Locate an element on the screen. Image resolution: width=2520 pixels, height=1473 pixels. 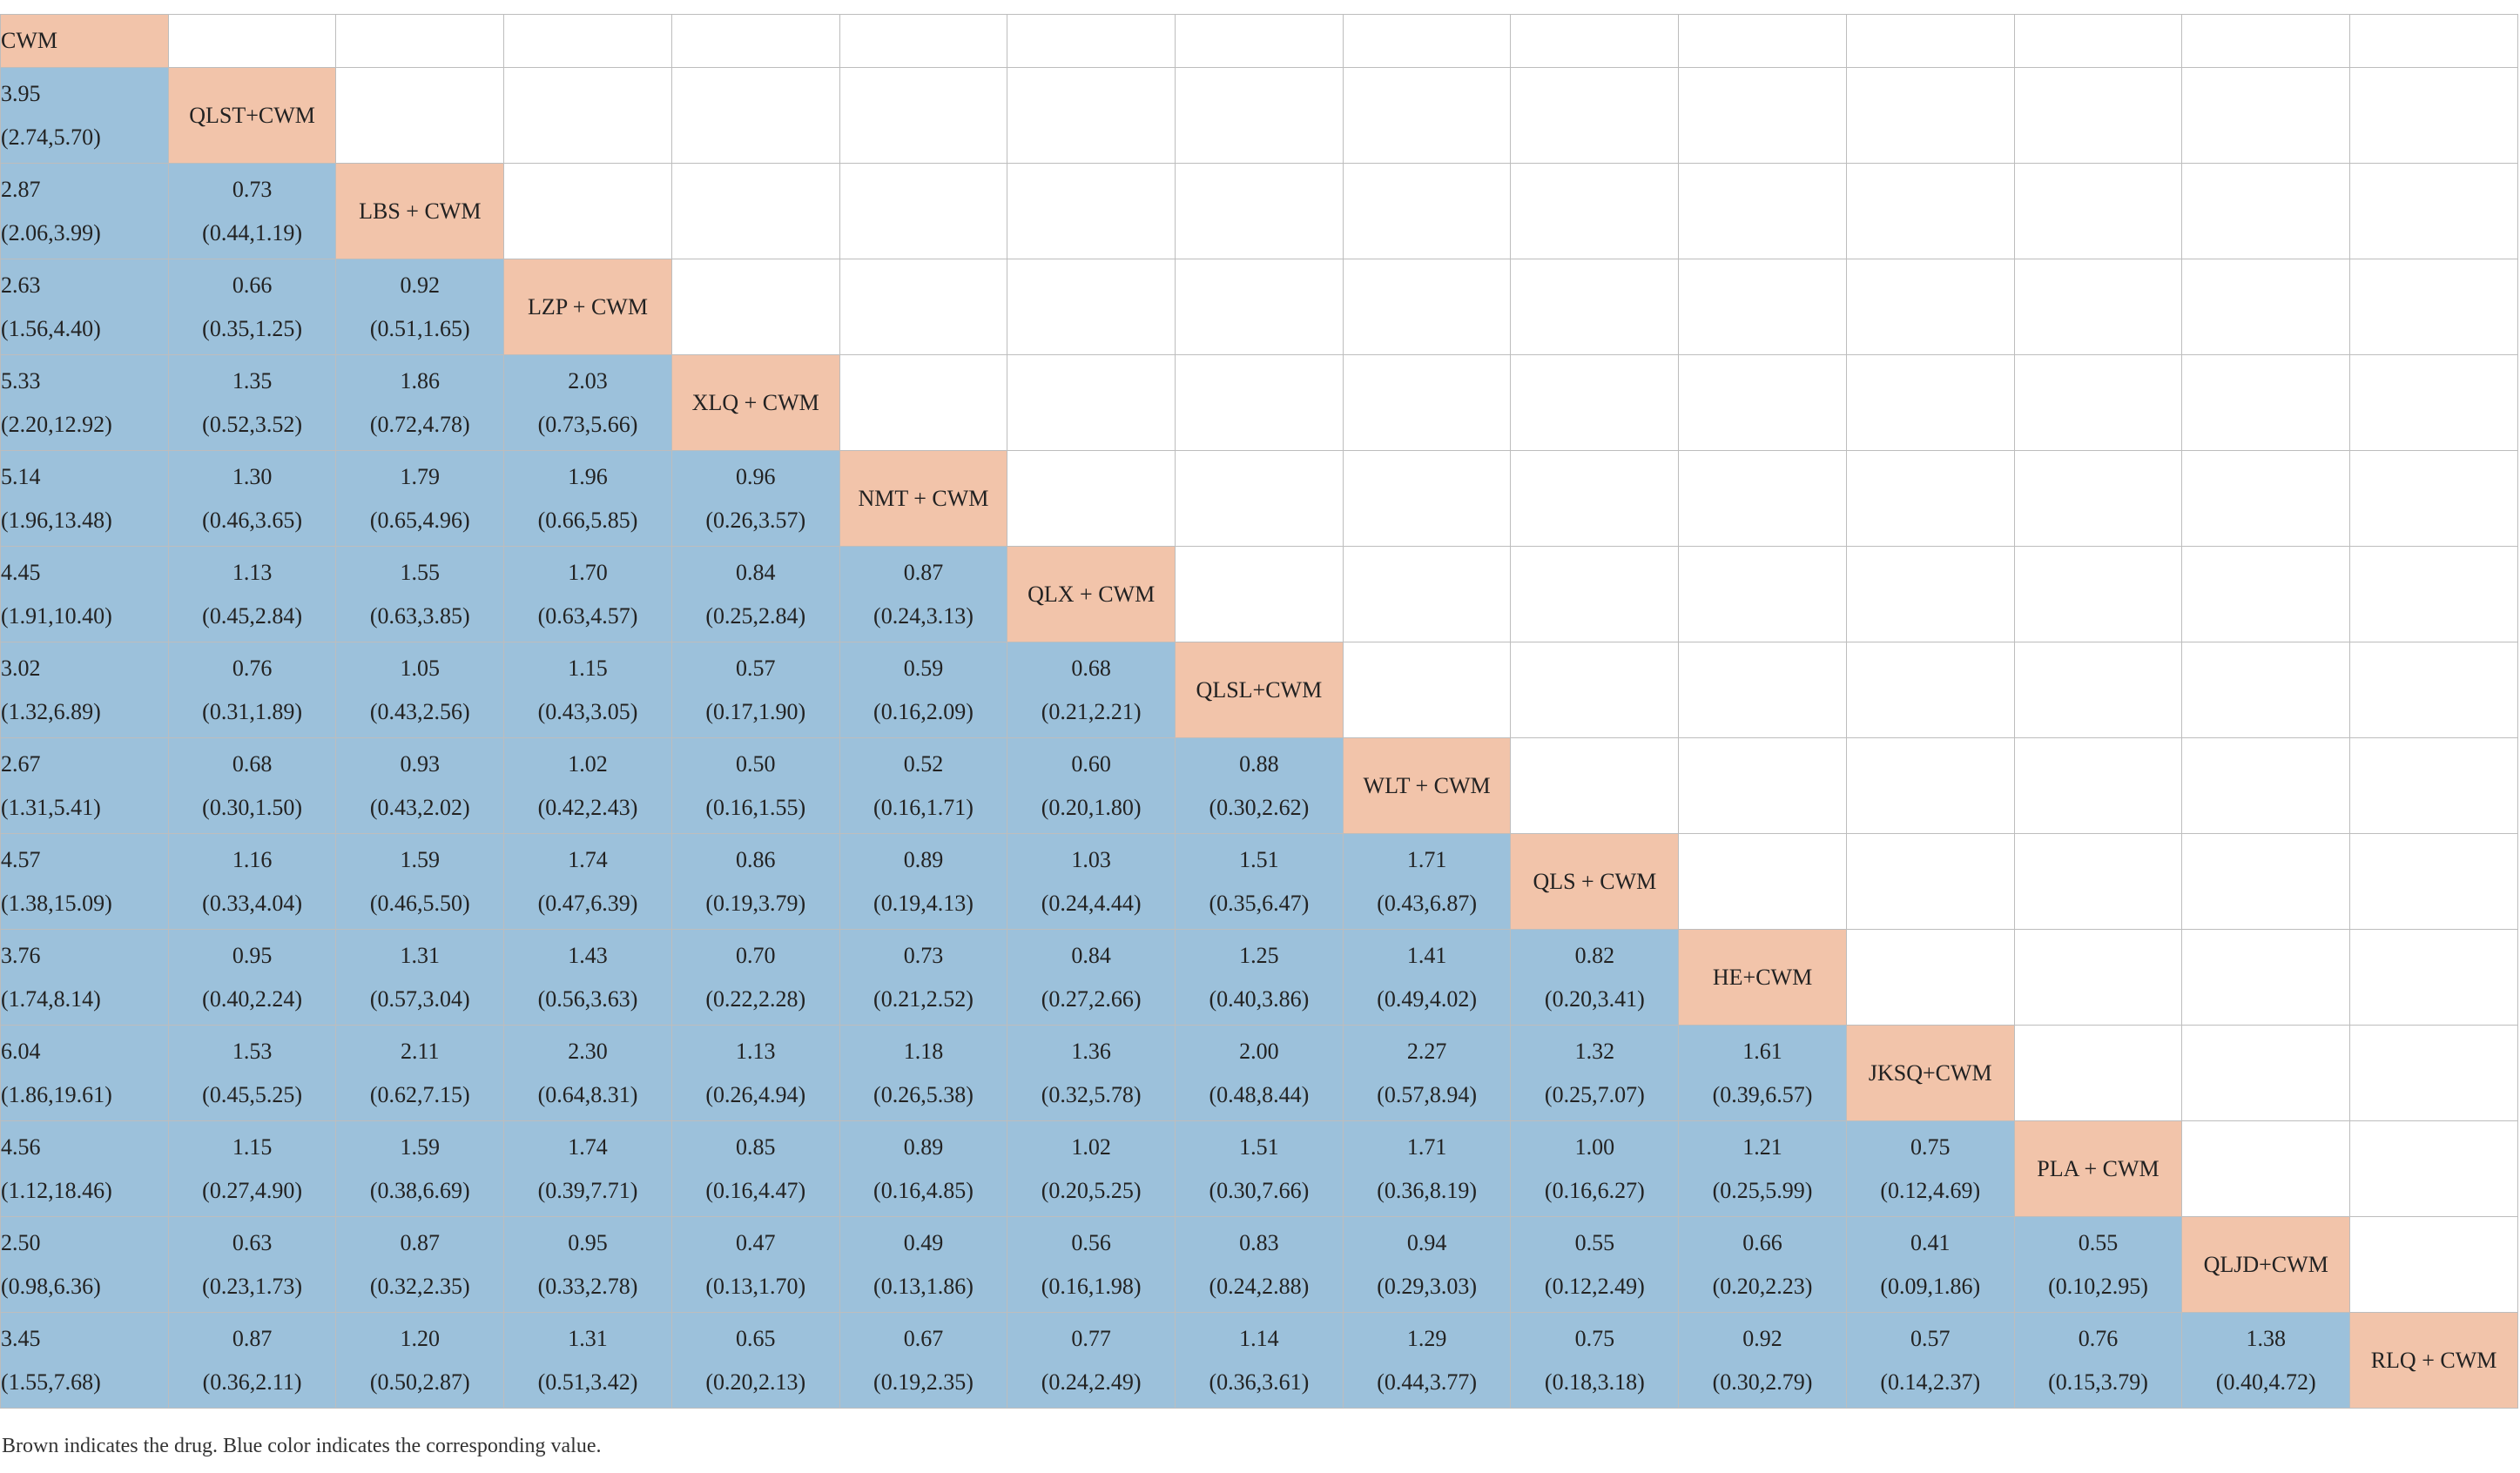
effect-estimate: 0.41 is located at coordinates (1930, 1242).